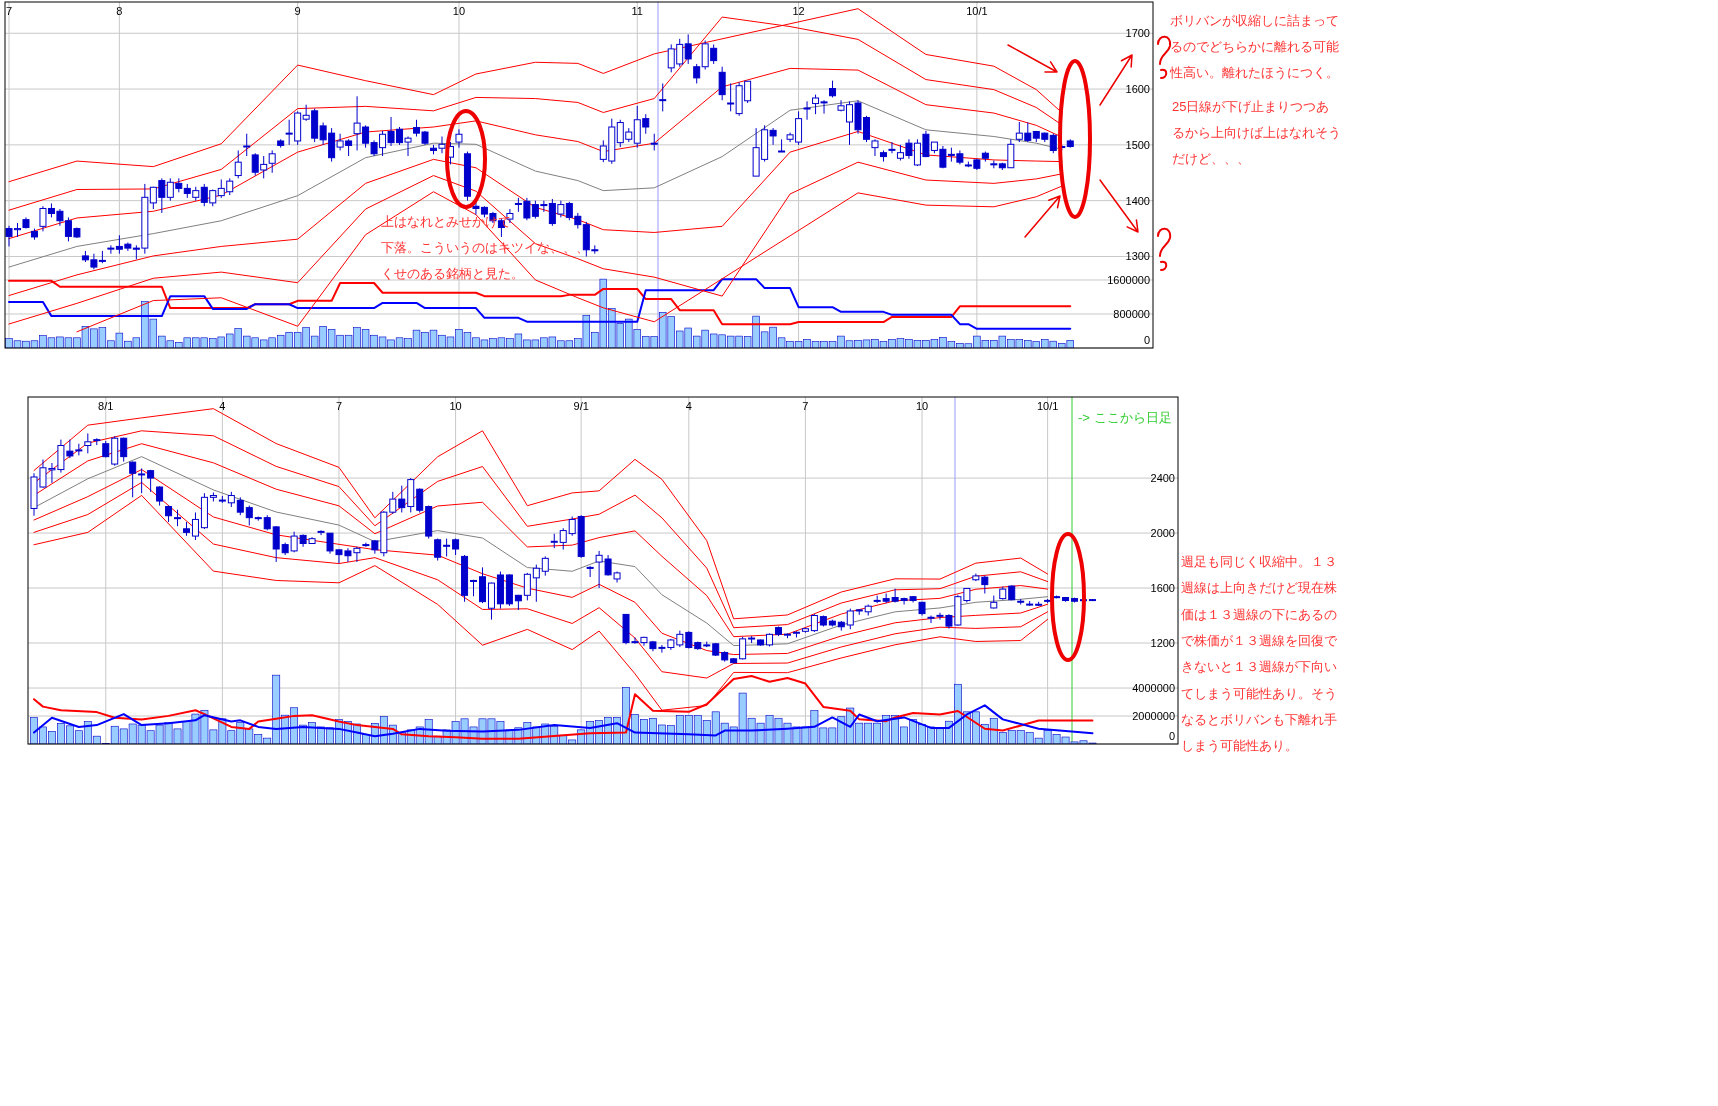 The height and width of the screenshot is (1106, 1718). Describe the element at coordinates (119, 11) in the screenshot. I see `x-tick-label: 8` at that location.